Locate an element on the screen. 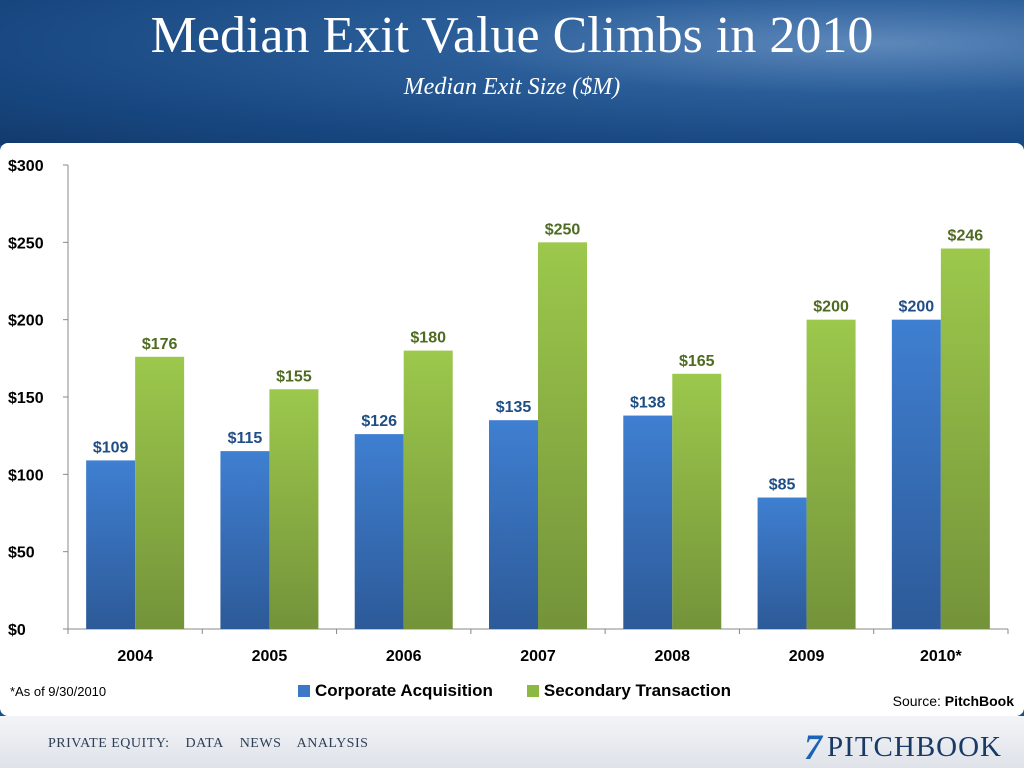 The image size is (1024, 768). y-tick-label: $250 is located at coordinates (26, 243).